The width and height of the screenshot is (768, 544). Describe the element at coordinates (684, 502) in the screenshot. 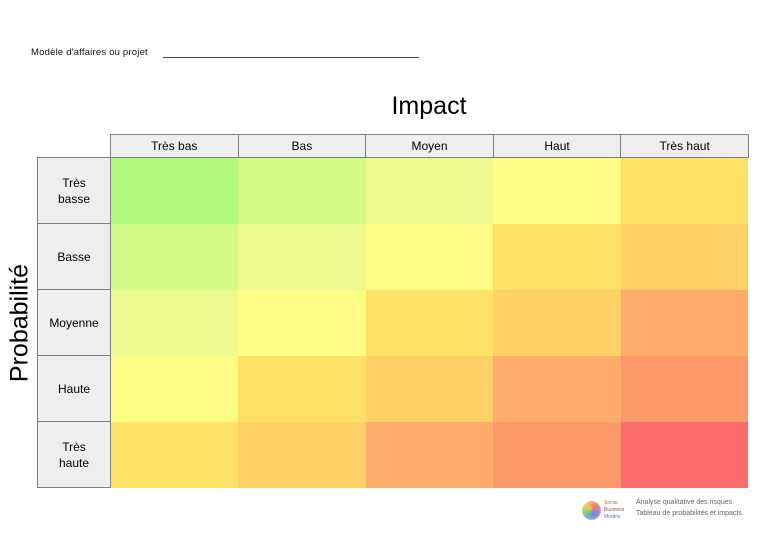

I see `footer-caption-line1: Analyse qualitative des risques` at that location.